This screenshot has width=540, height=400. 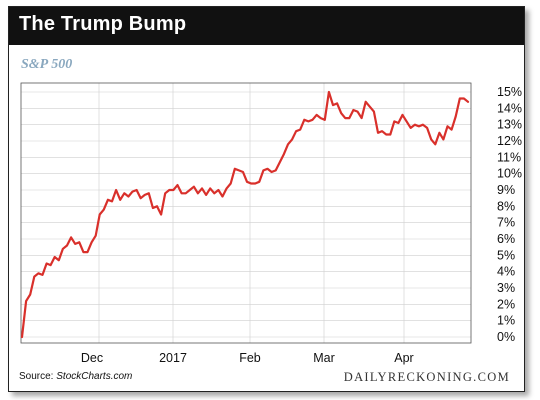 I want to click on source-note: Source: StockCharts.com, so click(x=75, y=376).